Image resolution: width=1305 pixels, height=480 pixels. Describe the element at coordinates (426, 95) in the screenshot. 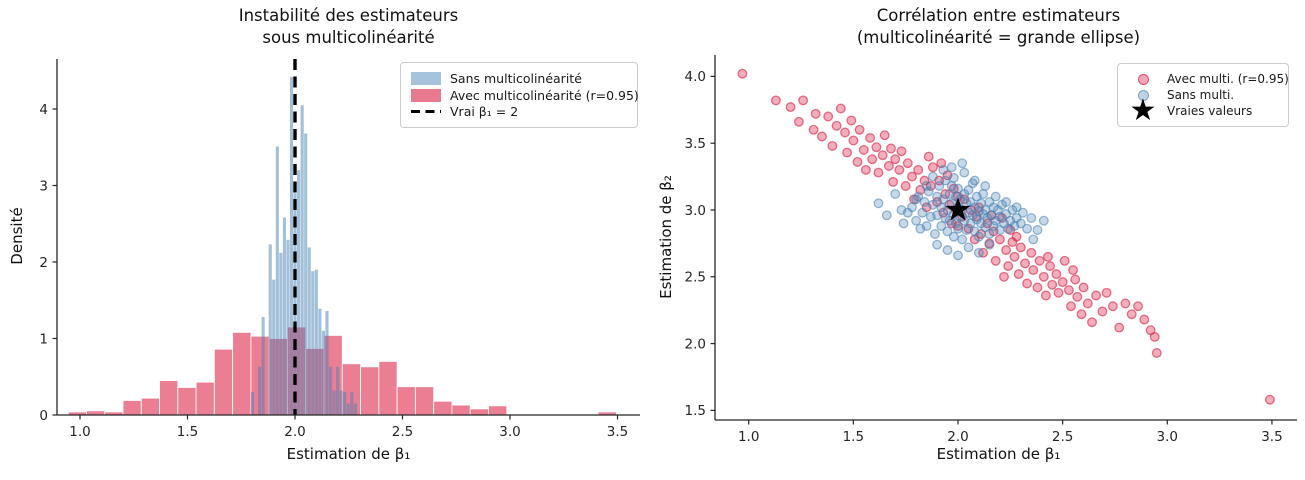

I see `pink-patch-icon` at that location.